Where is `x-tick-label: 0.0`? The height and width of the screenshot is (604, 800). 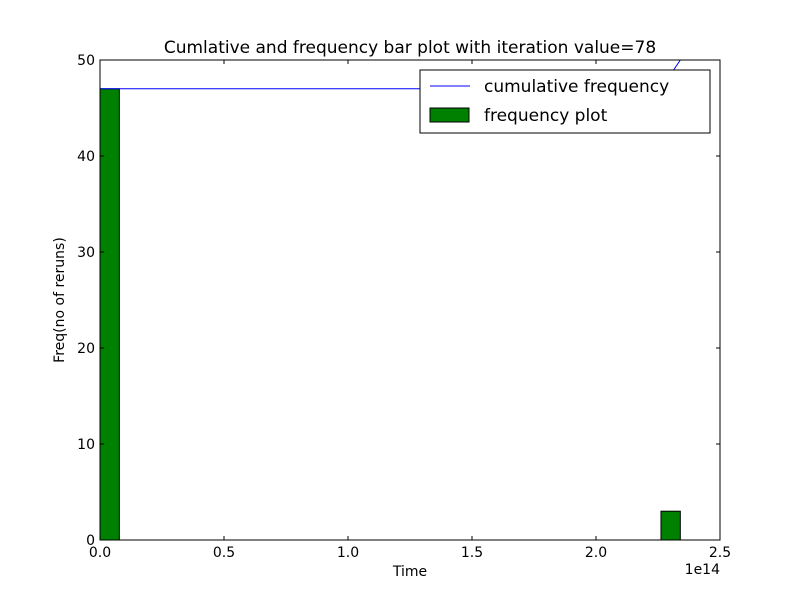
x-tick-label: 0.0 is located at coordinates (100, 553).